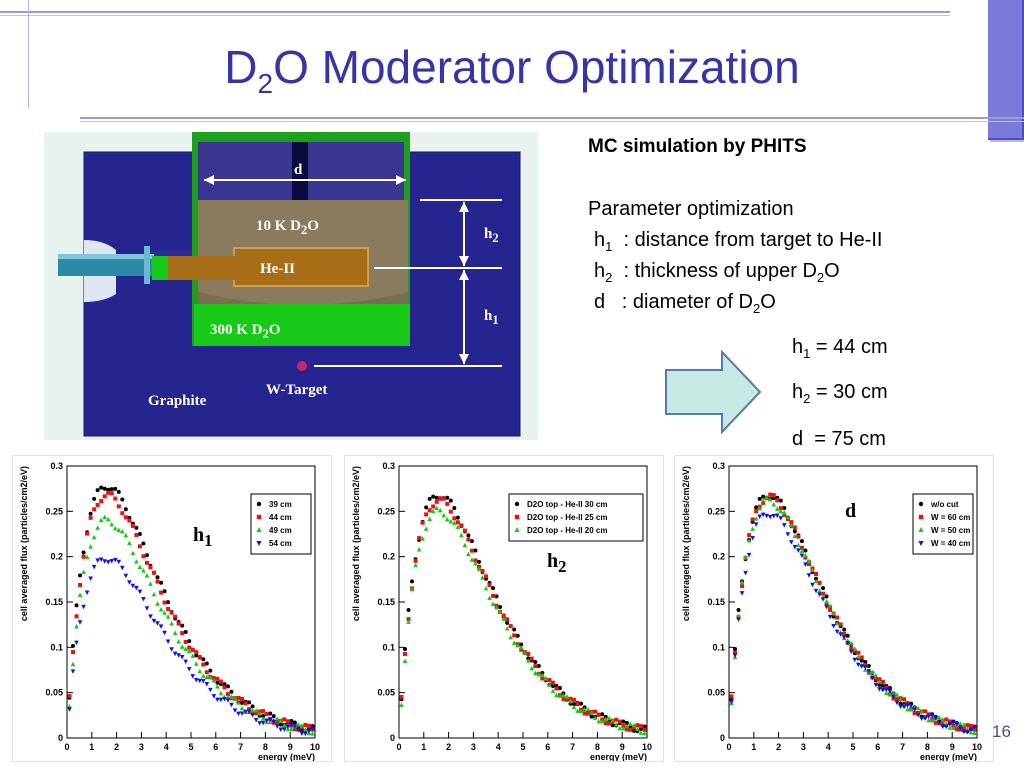 The height and width of the screenshot is (768, 1024). What do you see at coordinates (298, 170) in the screenshot?
I see `d-label: d` at bounding box center [298, 170].